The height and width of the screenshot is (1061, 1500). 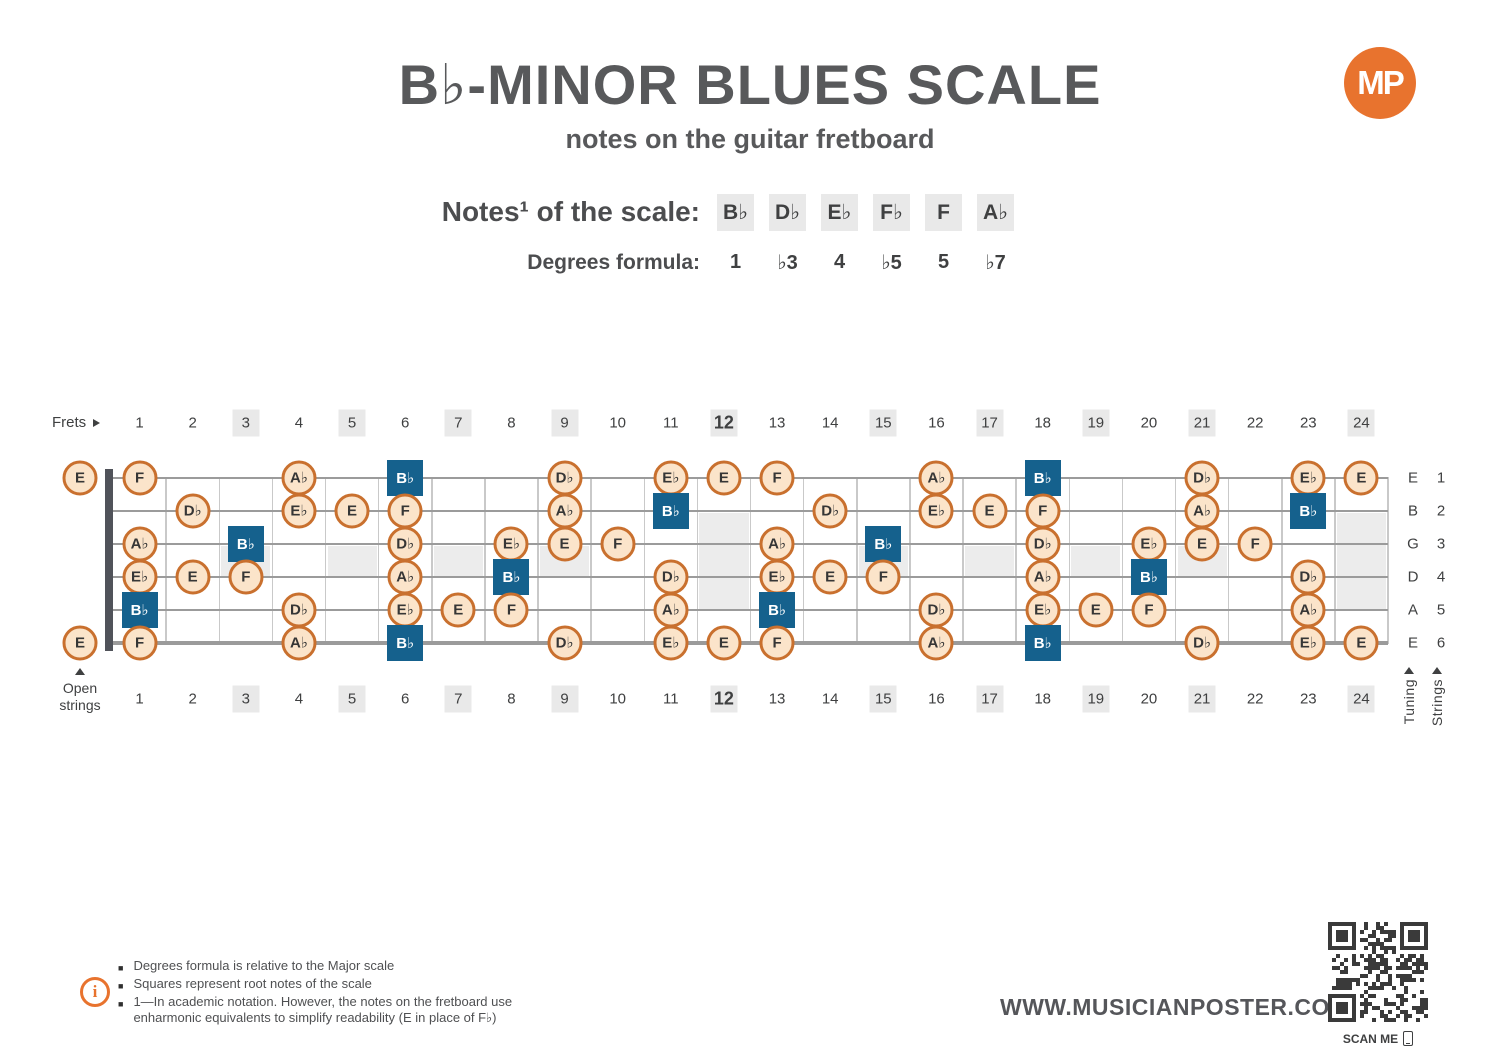 I want to click on scale-note-box: E♭, so click(x=839, y=212).